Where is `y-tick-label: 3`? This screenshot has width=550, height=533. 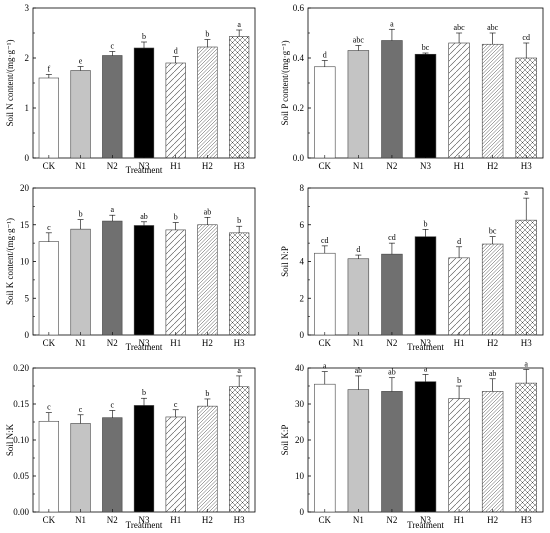 y-tick-label: 3 is located at coordinates (27, 8).